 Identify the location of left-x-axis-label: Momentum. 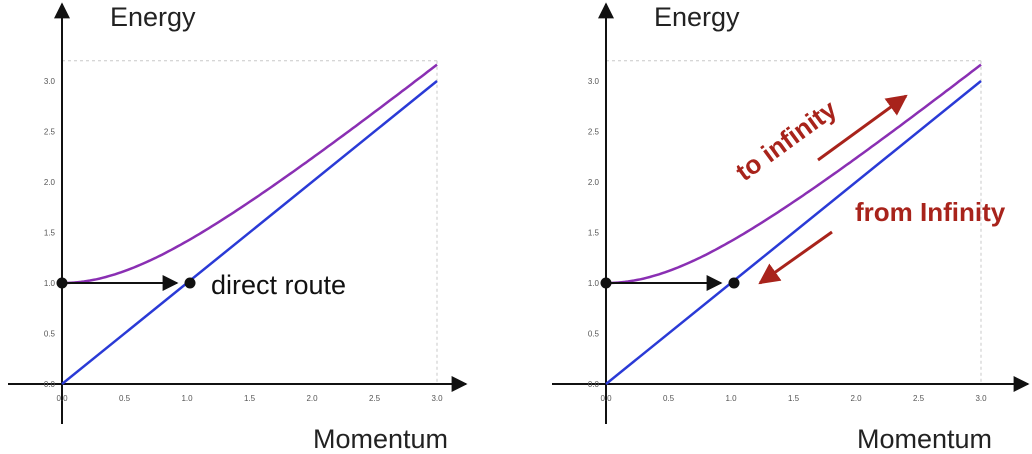
(380, 439).